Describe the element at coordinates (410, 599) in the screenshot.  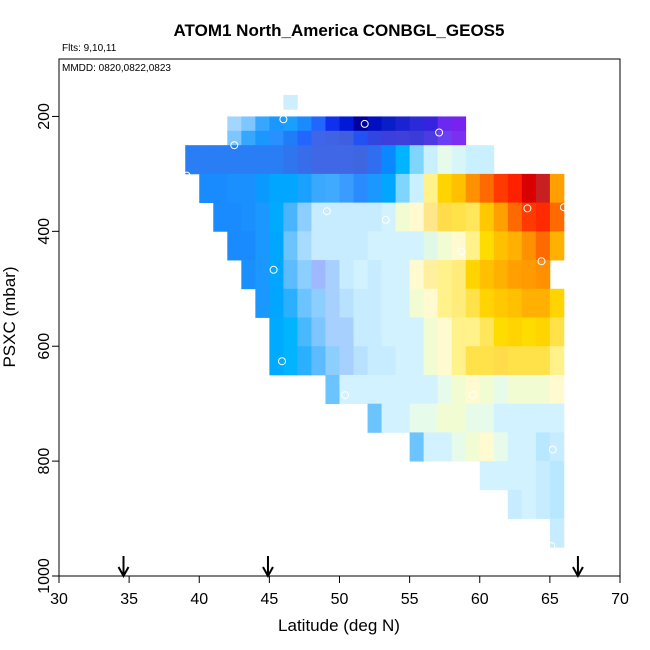
I see `x-tick-label: 55` at that location.